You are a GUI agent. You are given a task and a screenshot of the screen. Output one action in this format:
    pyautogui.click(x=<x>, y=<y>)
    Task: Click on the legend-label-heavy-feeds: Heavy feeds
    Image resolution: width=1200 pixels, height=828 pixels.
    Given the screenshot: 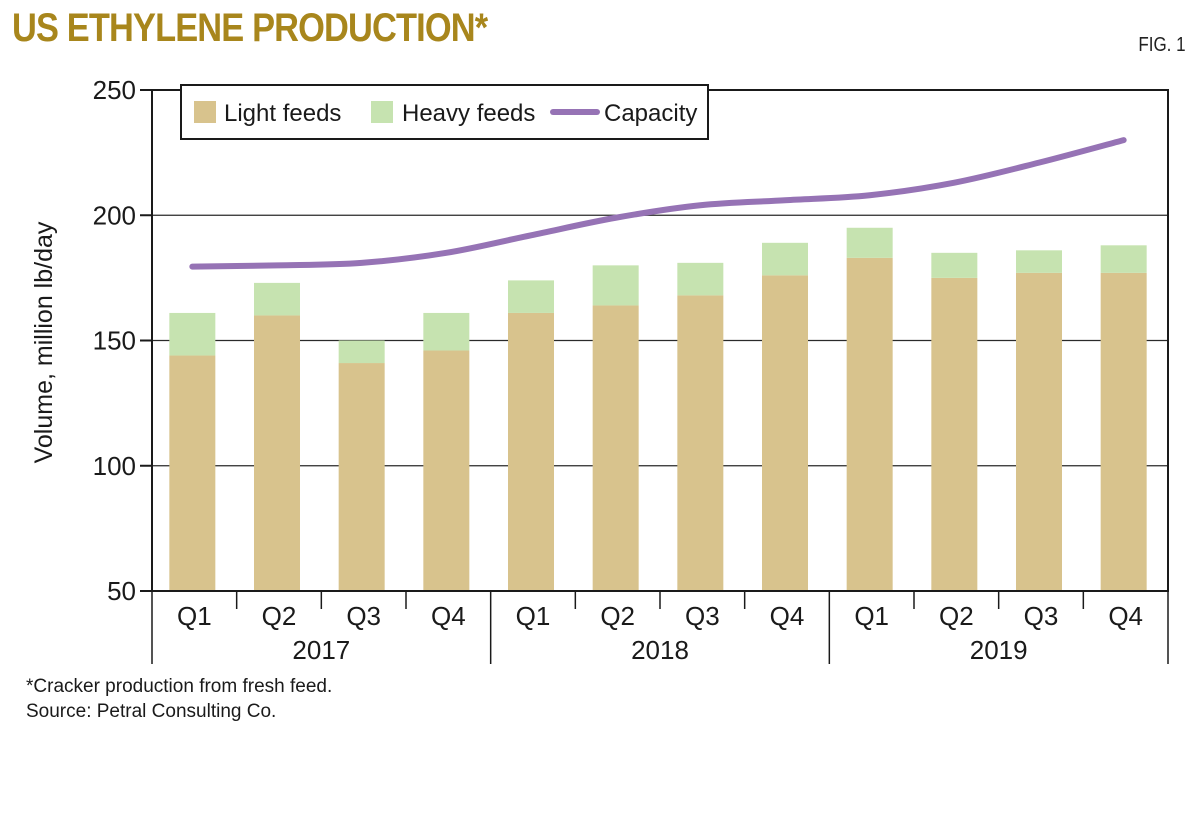 What is the action you would take?
    pyautogui.click(x=468, y=113)
    